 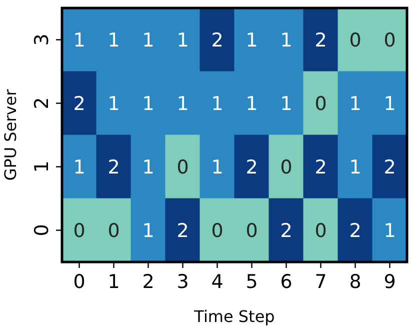 What do you see at coordinates (42, 103) in the screenshot?
I see `y-tick-label: 2` at bounding box center [42, 103].